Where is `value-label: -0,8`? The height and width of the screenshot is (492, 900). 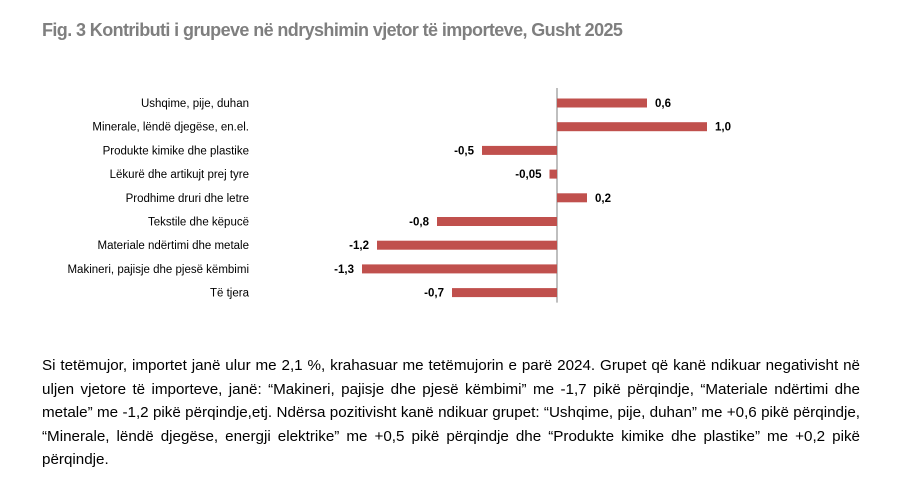 value-label: -0,8 is located at coordinates (419, 223).